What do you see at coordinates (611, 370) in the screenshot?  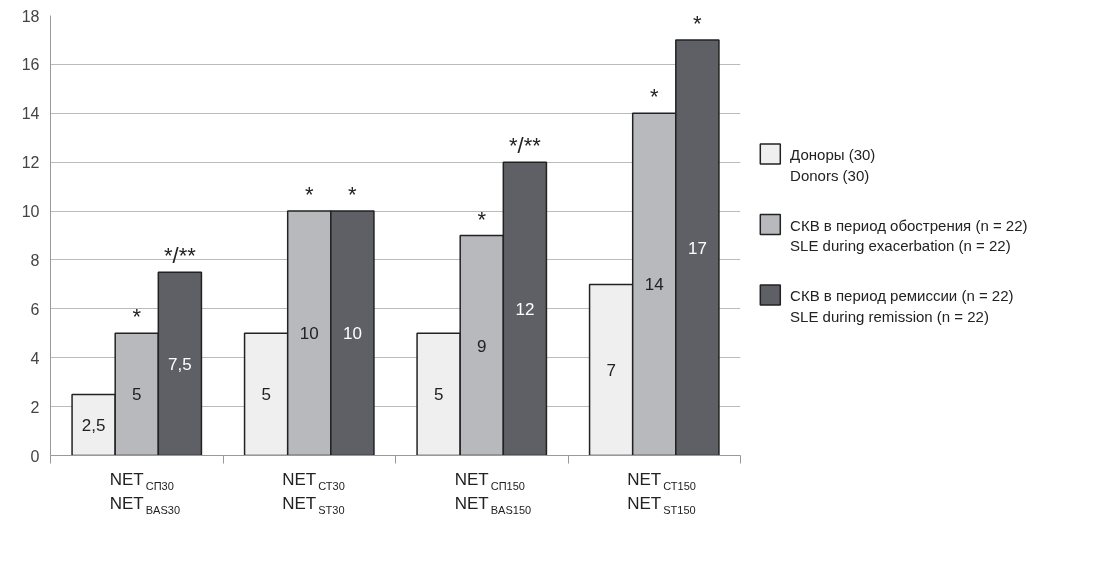 I see `data-label: 7` at bounding box center [611, 370].